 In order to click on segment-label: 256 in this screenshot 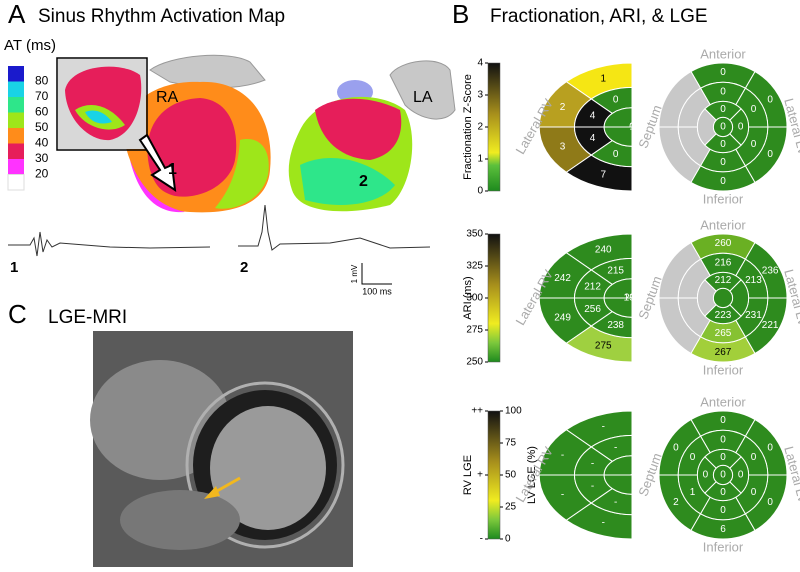, I will do `click(592, 309)`.